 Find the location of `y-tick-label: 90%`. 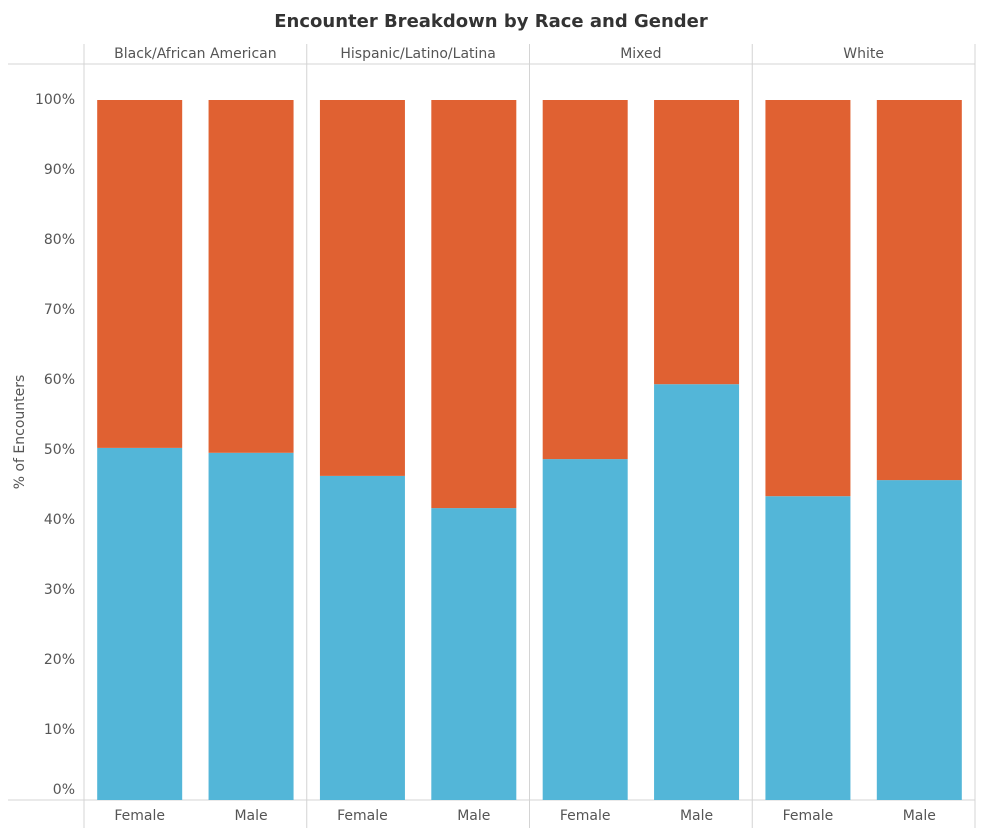

y-tick-label: 90% is located at coordinates (59, 170).